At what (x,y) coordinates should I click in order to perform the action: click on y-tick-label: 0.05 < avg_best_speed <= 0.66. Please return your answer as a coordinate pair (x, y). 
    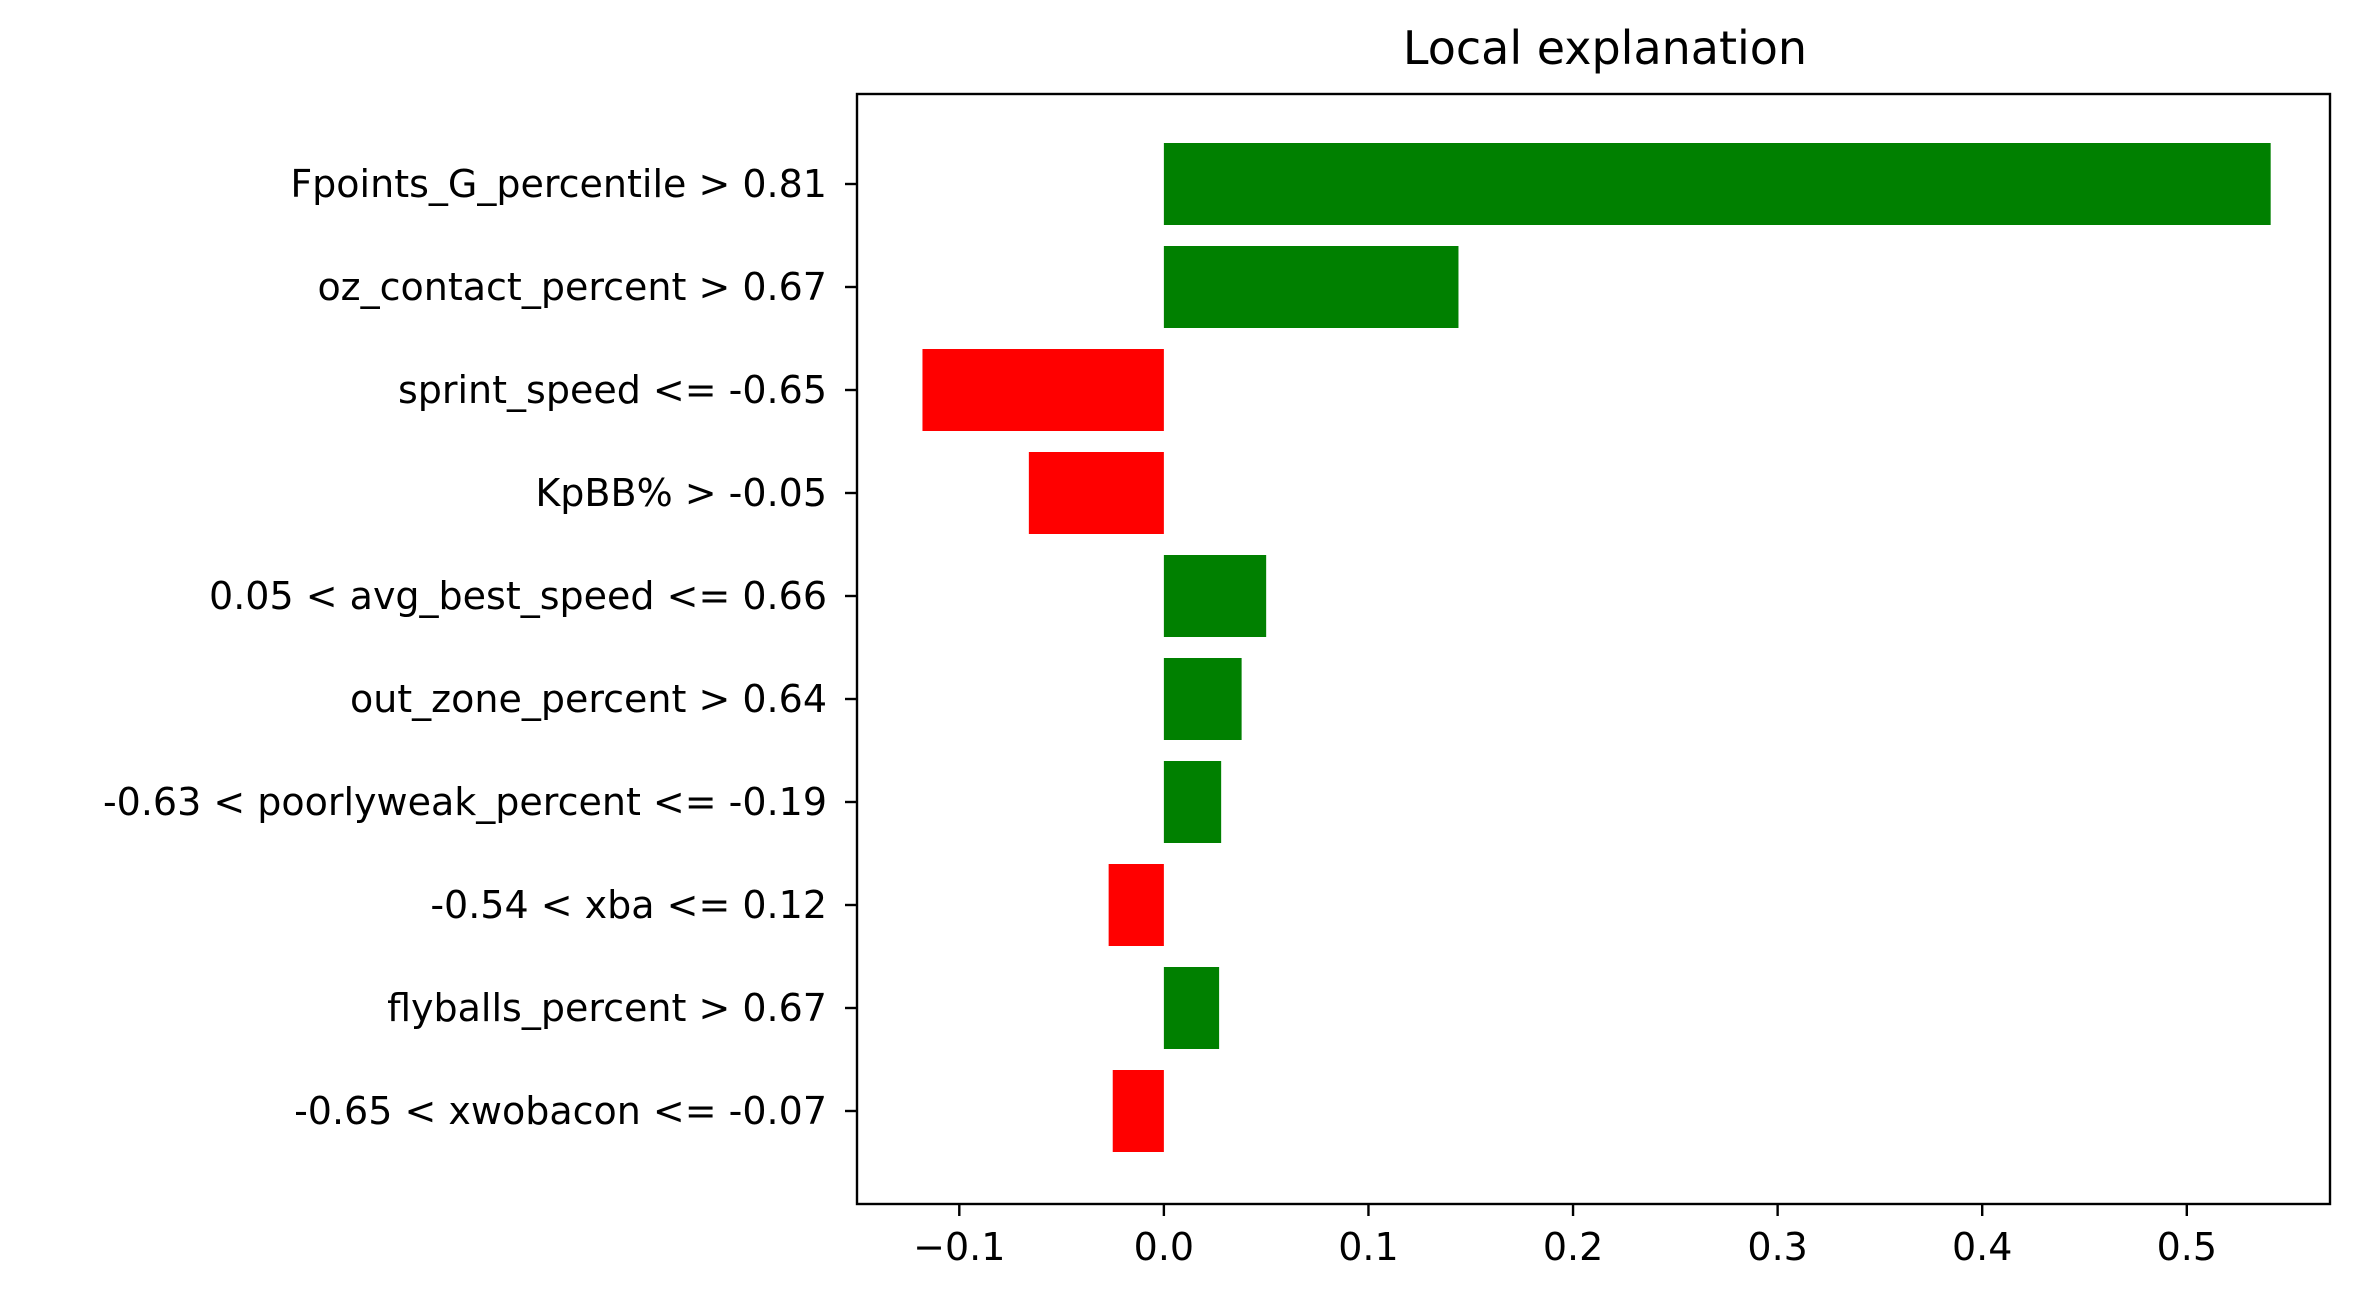
    Looking at the image, I should click on (518, 596).